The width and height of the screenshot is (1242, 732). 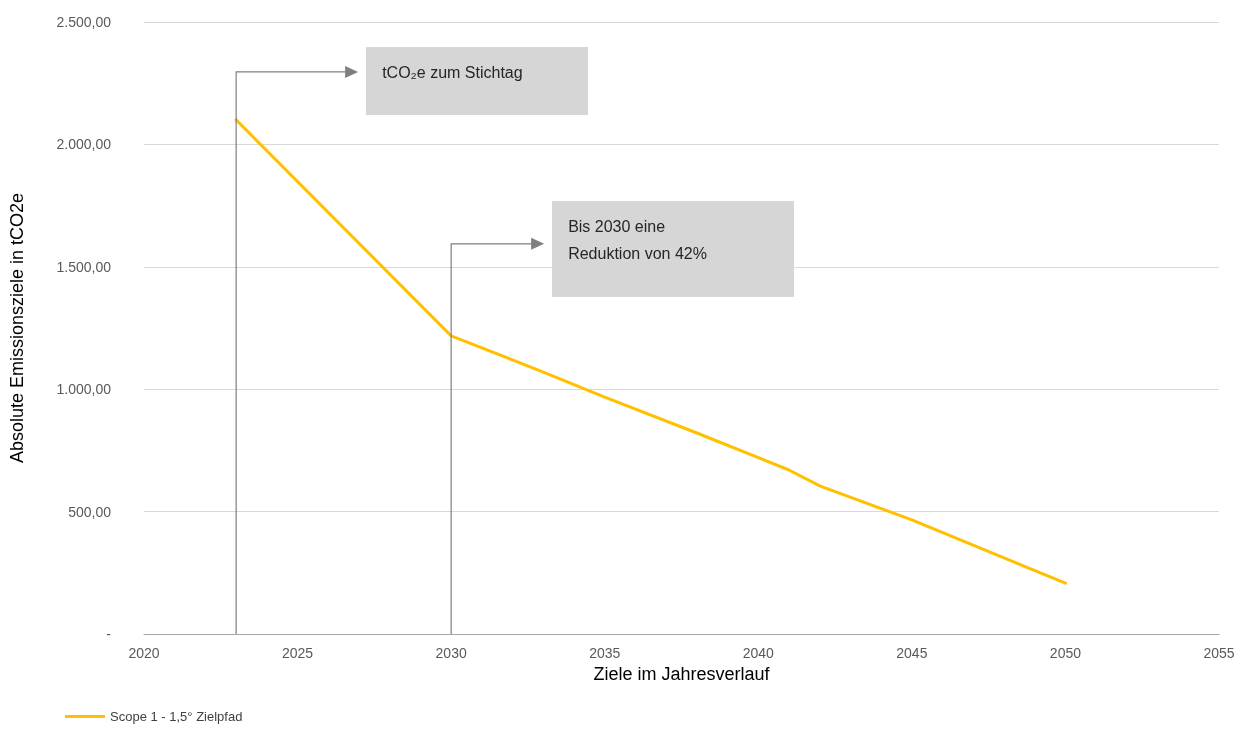 What do you see at coordinates (84, 144) in the screenshot?
I see `y-tick-label: 2.000,00` at bounding box center [84, 144].